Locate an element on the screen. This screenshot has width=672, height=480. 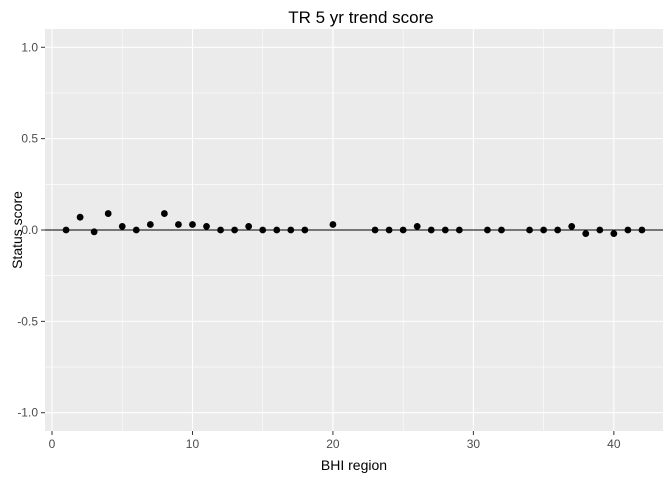
x-tick-label: 30 is located at coordinates (474, 444).